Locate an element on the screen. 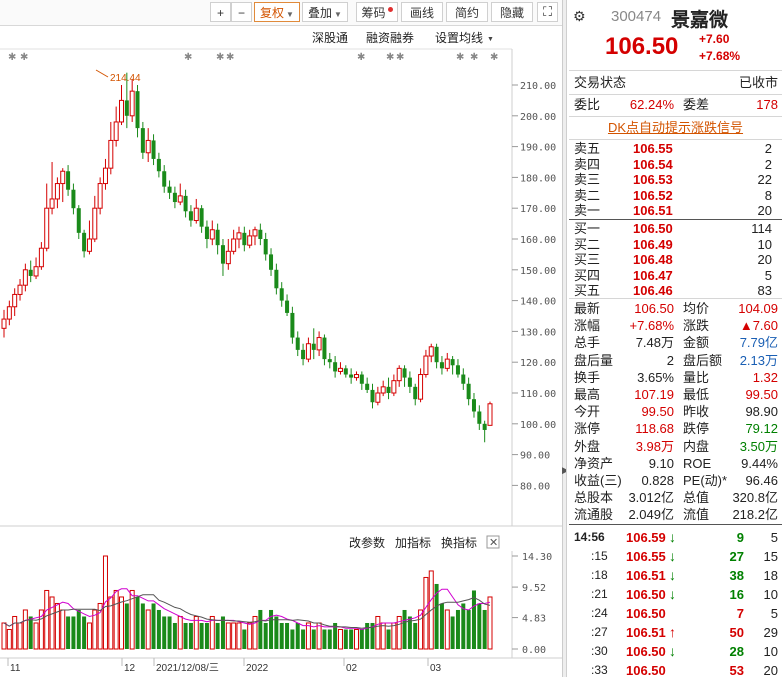  zoom-in-button: + is located at coordinates (220, 12).